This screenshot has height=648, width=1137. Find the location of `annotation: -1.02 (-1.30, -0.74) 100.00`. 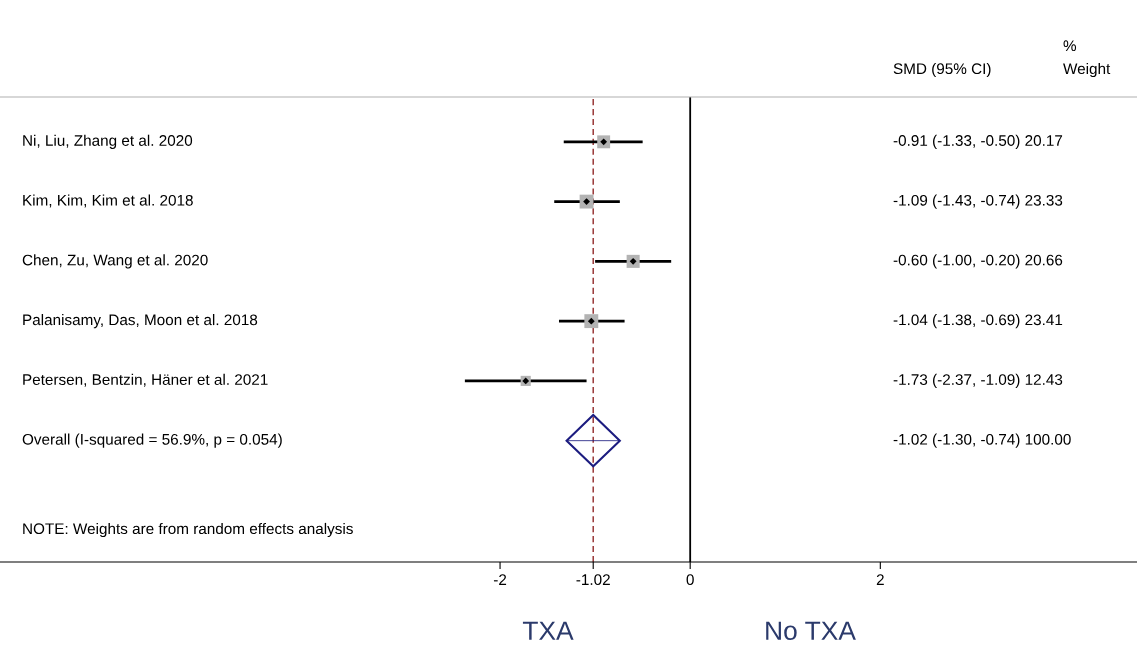

annotation: -1.02 (-1.30, -0.74) 100.00 is located at coordinates (982, 440).